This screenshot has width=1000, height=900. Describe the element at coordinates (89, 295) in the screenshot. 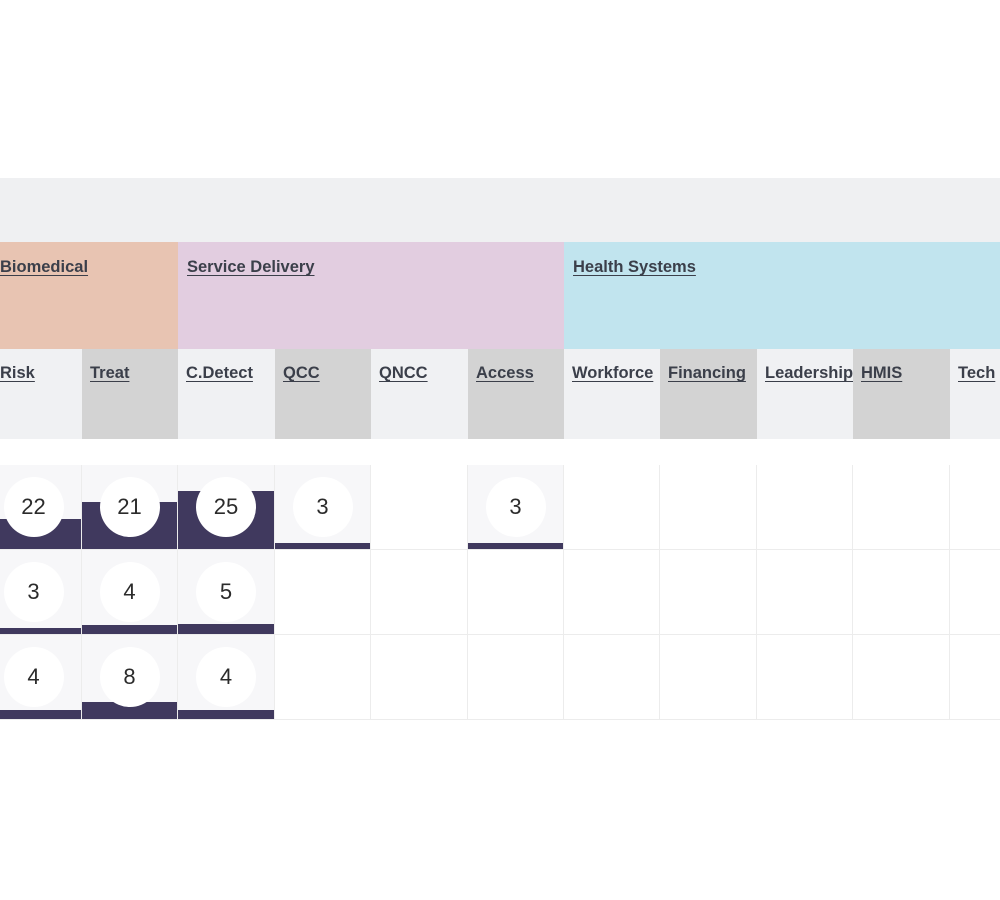

I see `group-header-biomedical: Biomedical` at that location.